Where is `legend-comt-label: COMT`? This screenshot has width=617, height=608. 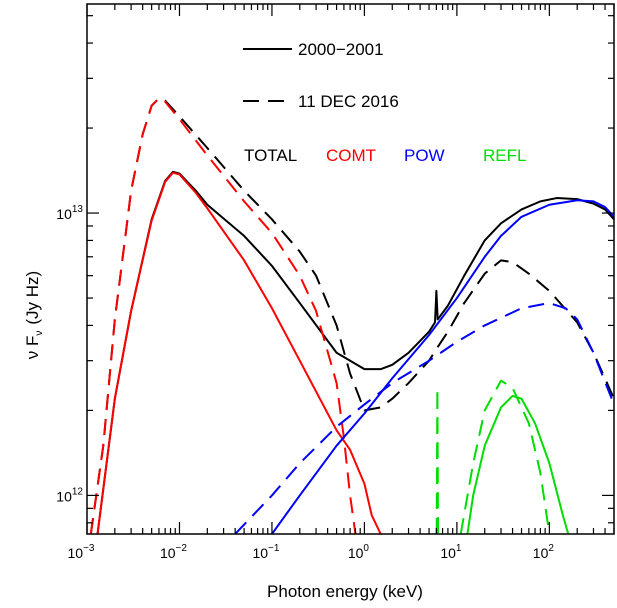 legend-comt-label: COMT is located at coordinates (351, 155).